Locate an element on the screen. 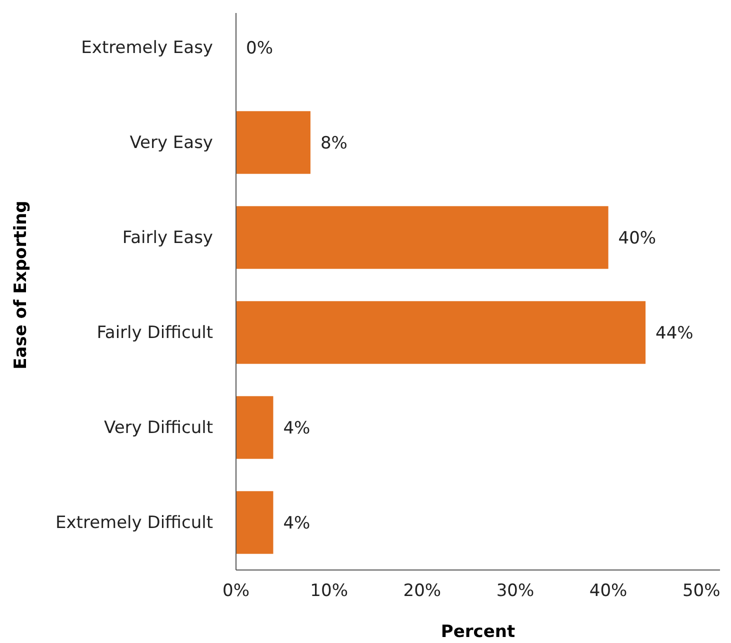  data-label: 8% is located at coordinates (334, 143).